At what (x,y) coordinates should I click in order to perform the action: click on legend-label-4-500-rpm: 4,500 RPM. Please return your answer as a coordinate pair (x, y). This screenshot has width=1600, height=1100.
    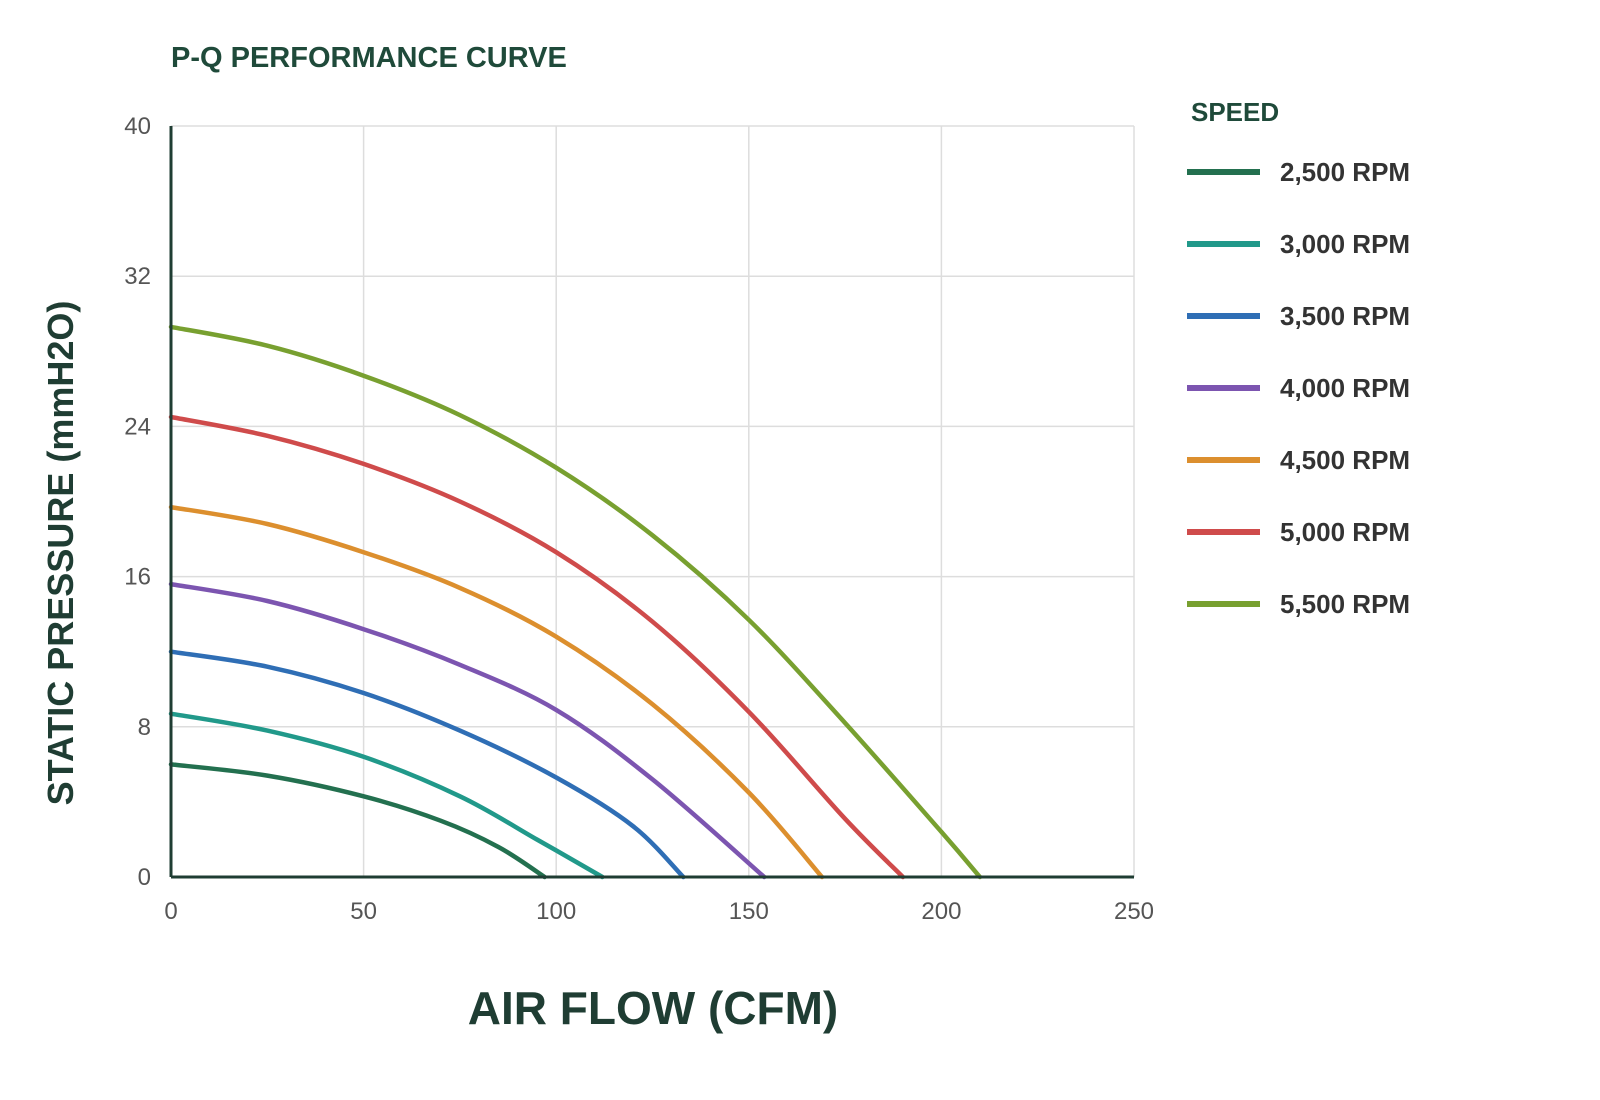
    Looking at the image, I should click on (1345, 460).